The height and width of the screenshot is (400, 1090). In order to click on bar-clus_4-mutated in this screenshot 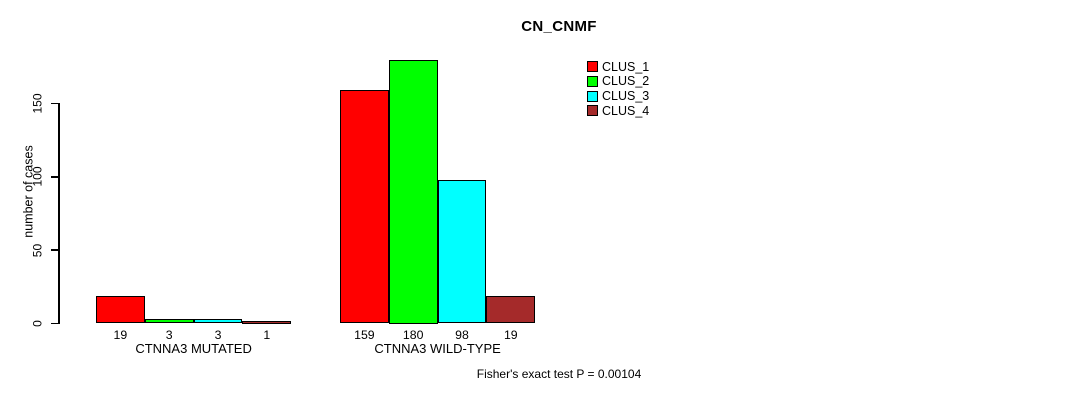, I will do `click(267, 322)`.